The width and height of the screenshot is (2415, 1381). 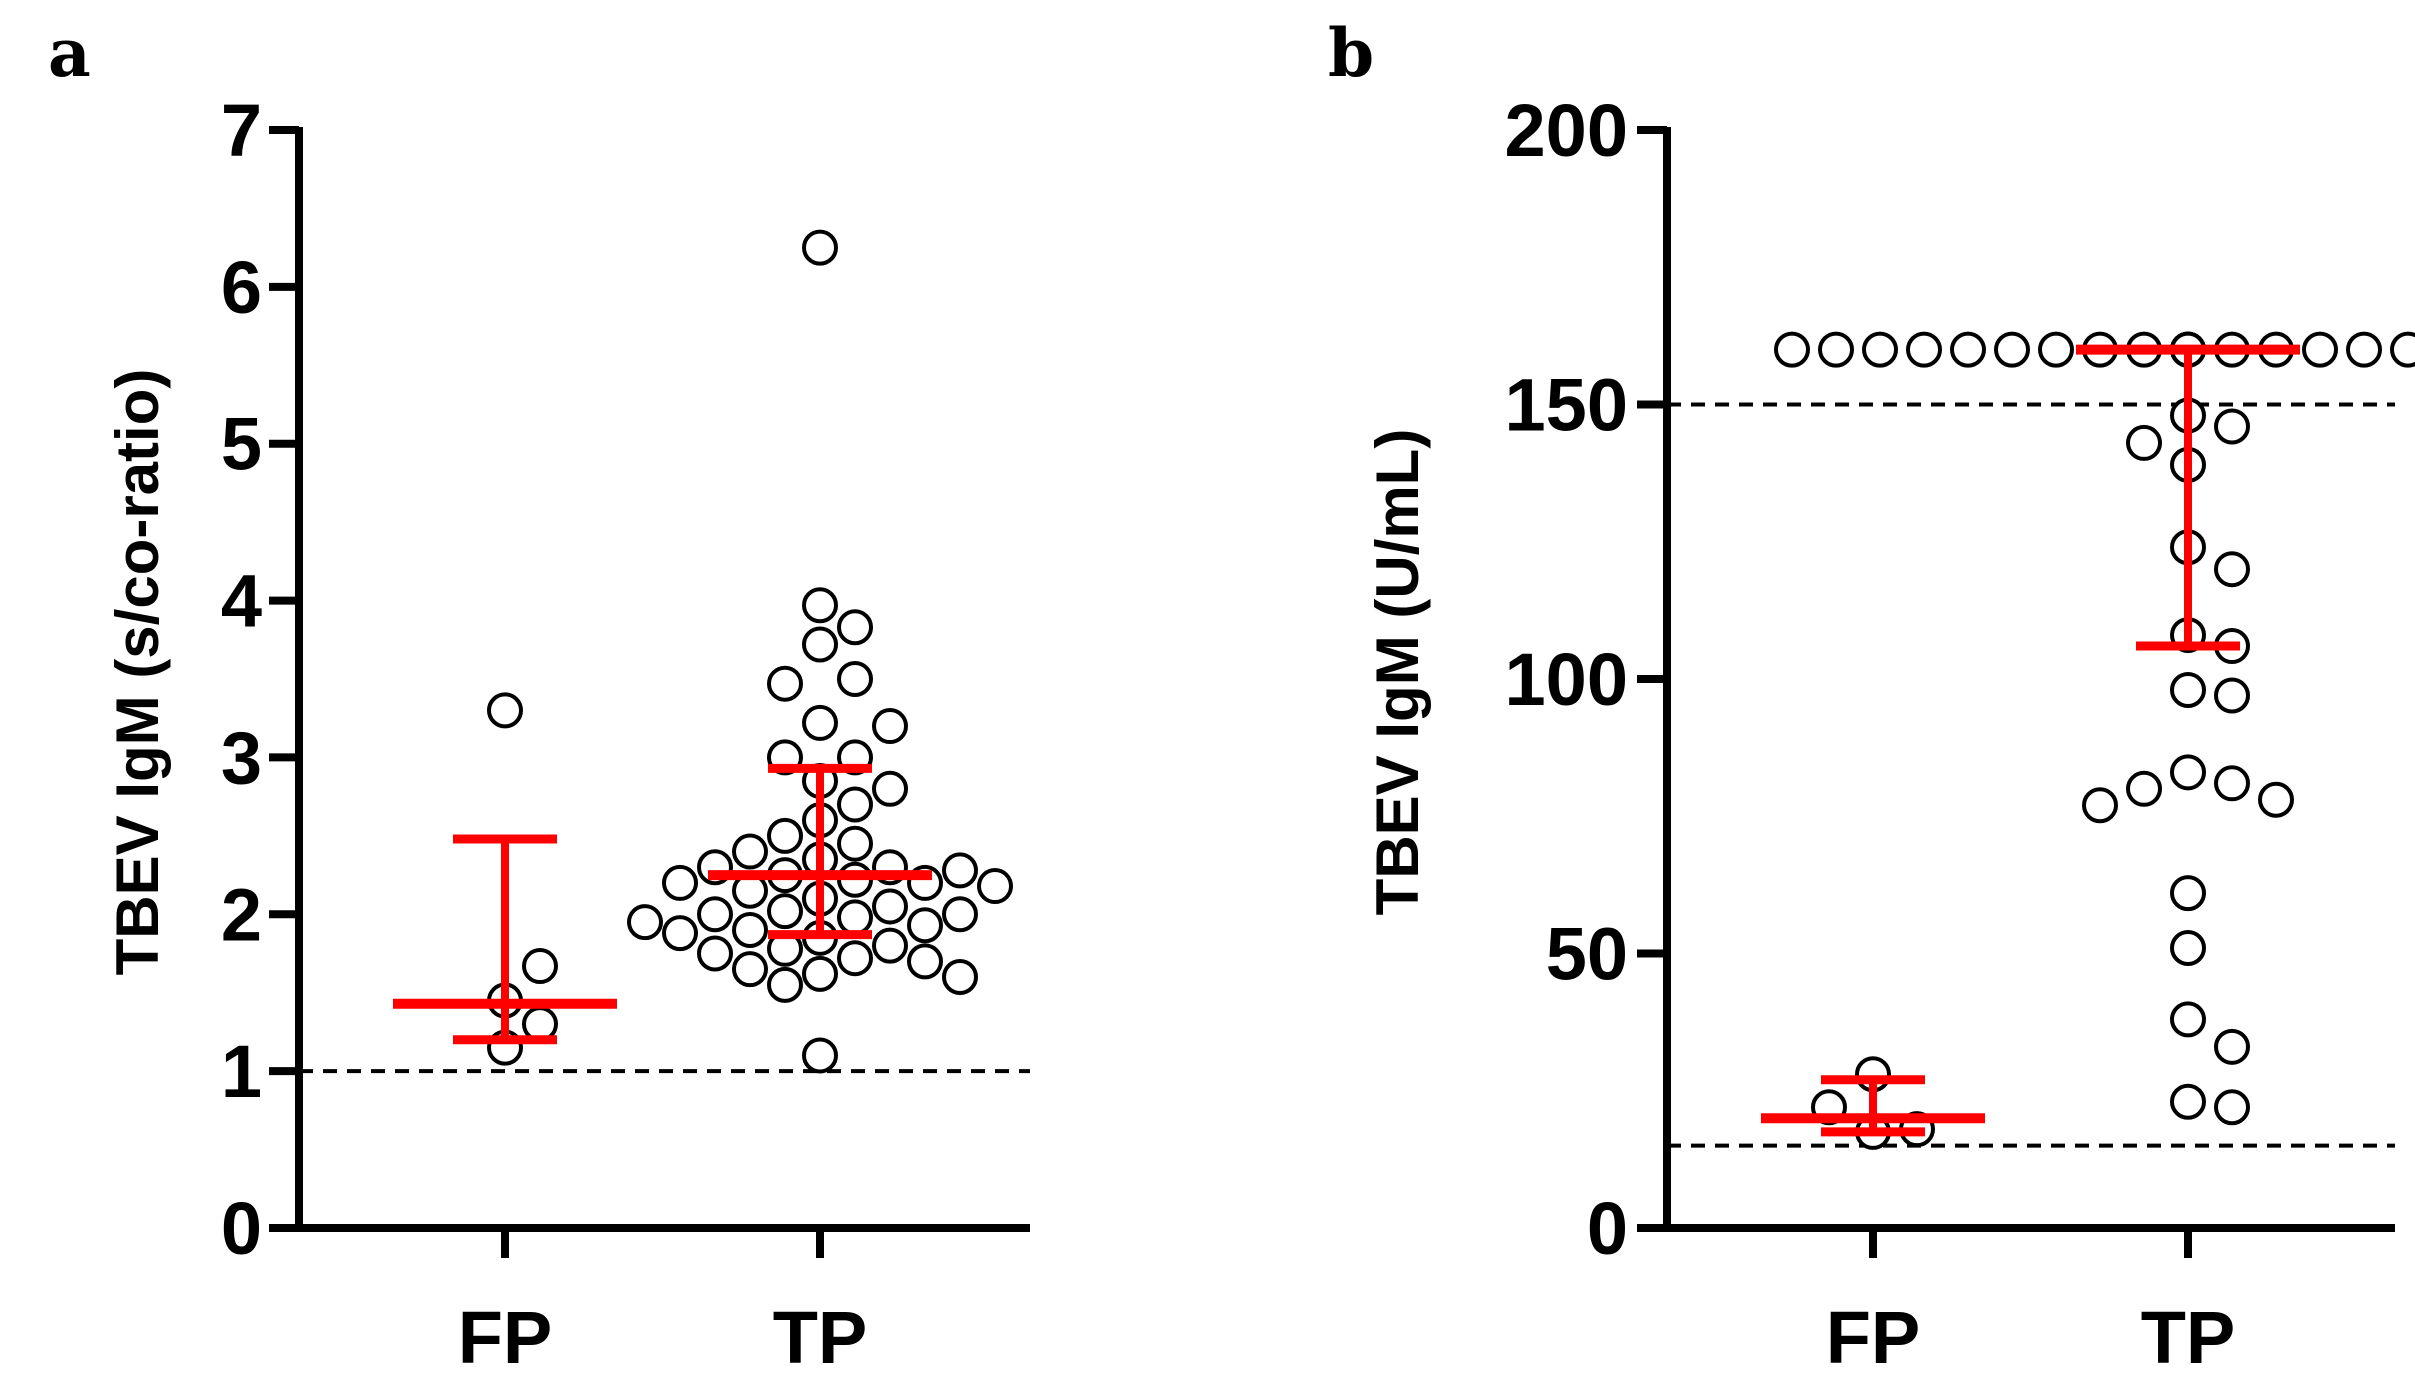 I want to click on group-tp, so click(x=820, y=651).